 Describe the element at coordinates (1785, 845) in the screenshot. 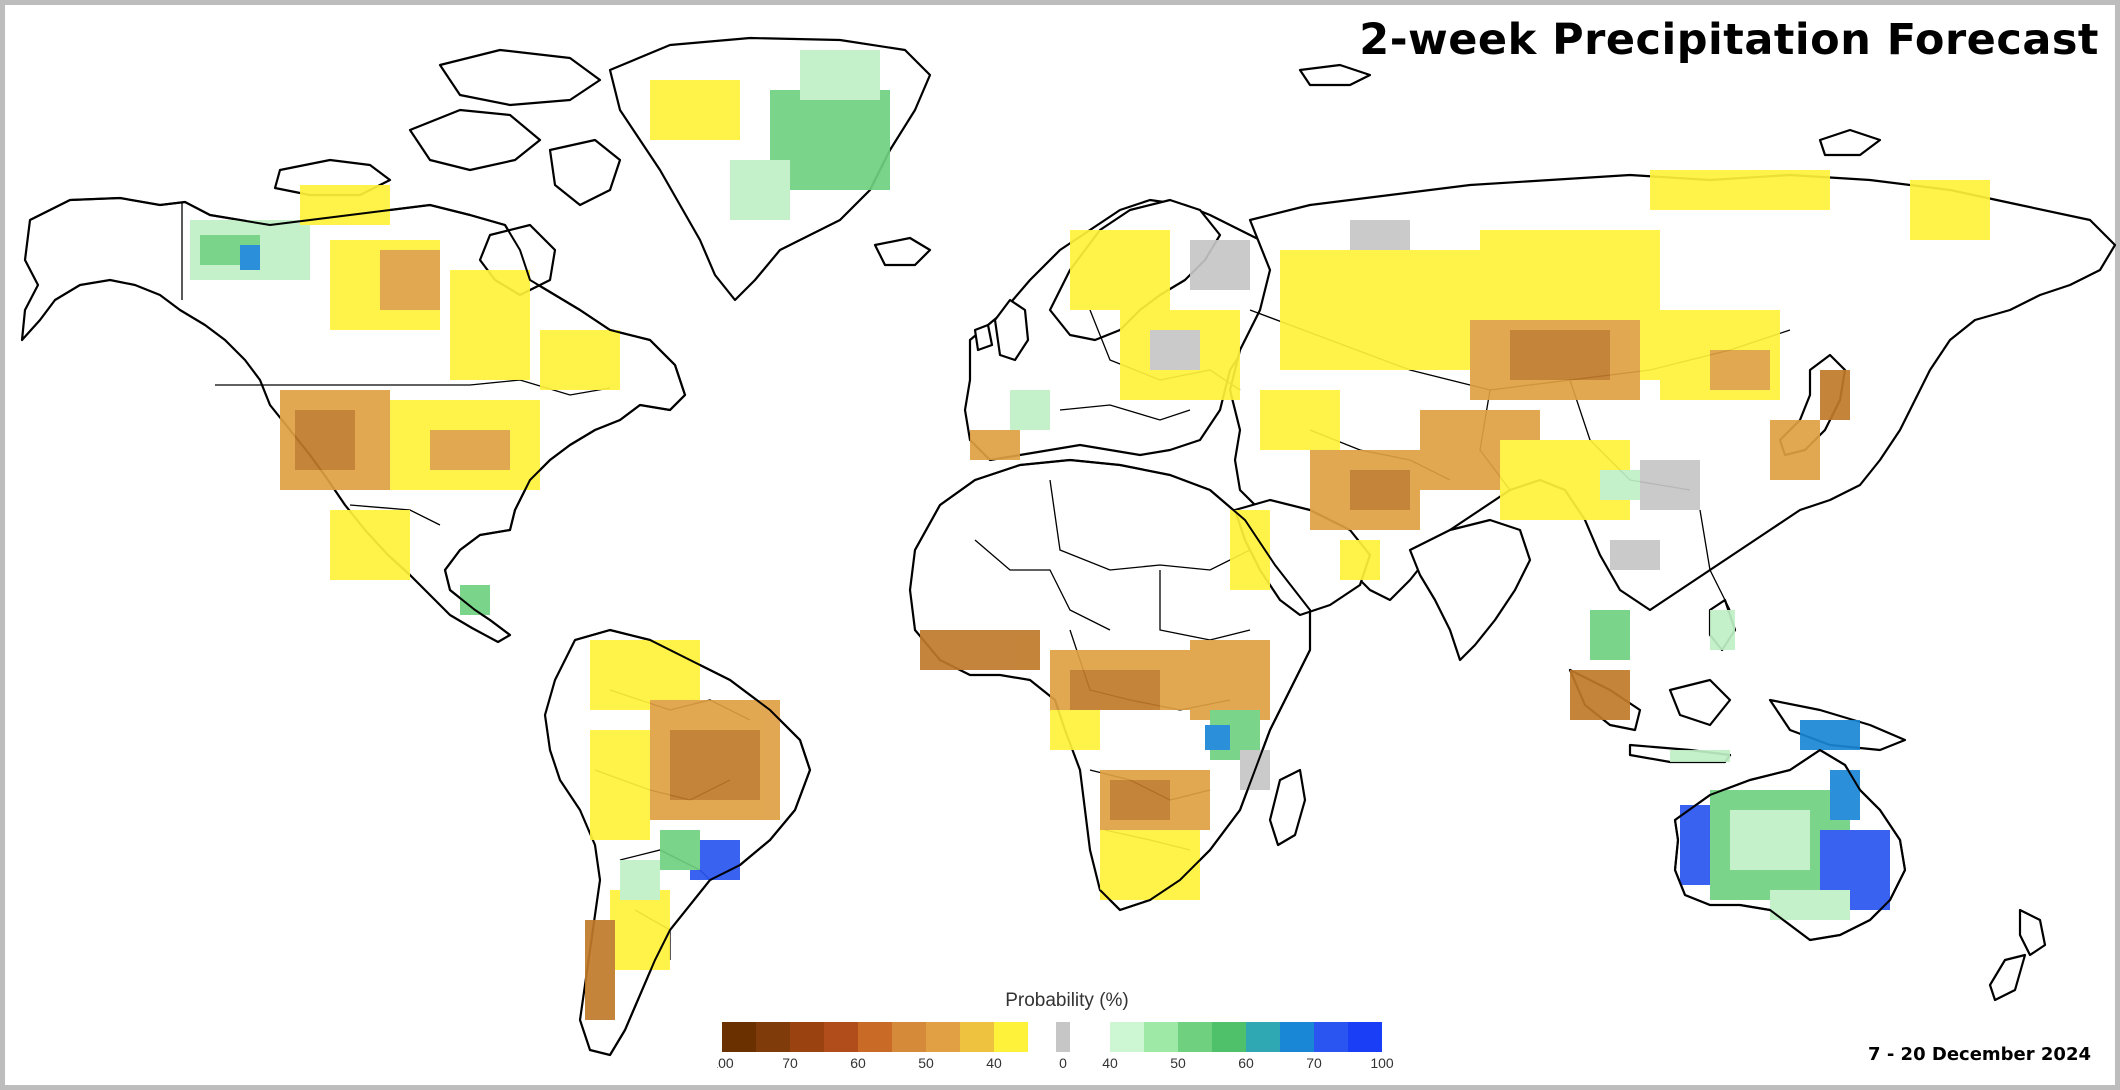

I see `australia-patches` at that location.